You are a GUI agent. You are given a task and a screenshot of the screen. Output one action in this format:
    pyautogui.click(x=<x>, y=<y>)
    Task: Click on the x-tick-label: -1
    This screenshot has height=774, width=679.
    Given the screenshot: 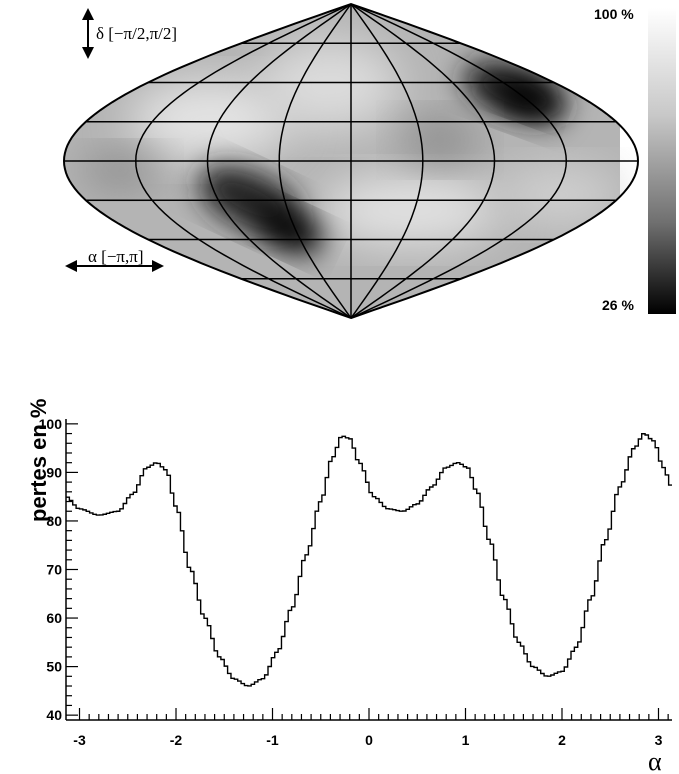 What is the action you would take?
    pyautogui.click(x=272, y=740)
    